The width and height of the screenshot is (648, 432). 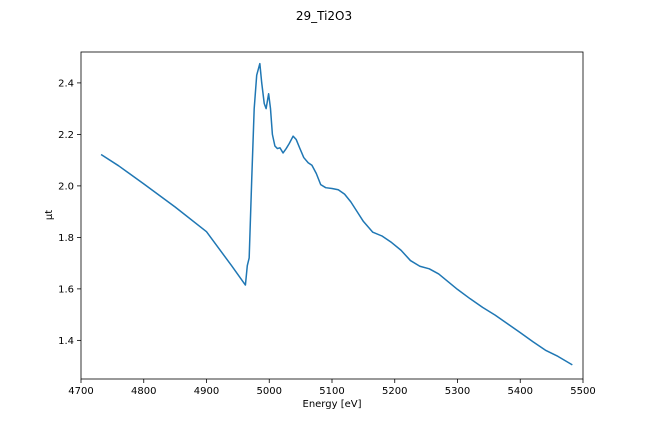 I want to click on chart-title: 29_Ti2O3, so click(x=324, y=16).